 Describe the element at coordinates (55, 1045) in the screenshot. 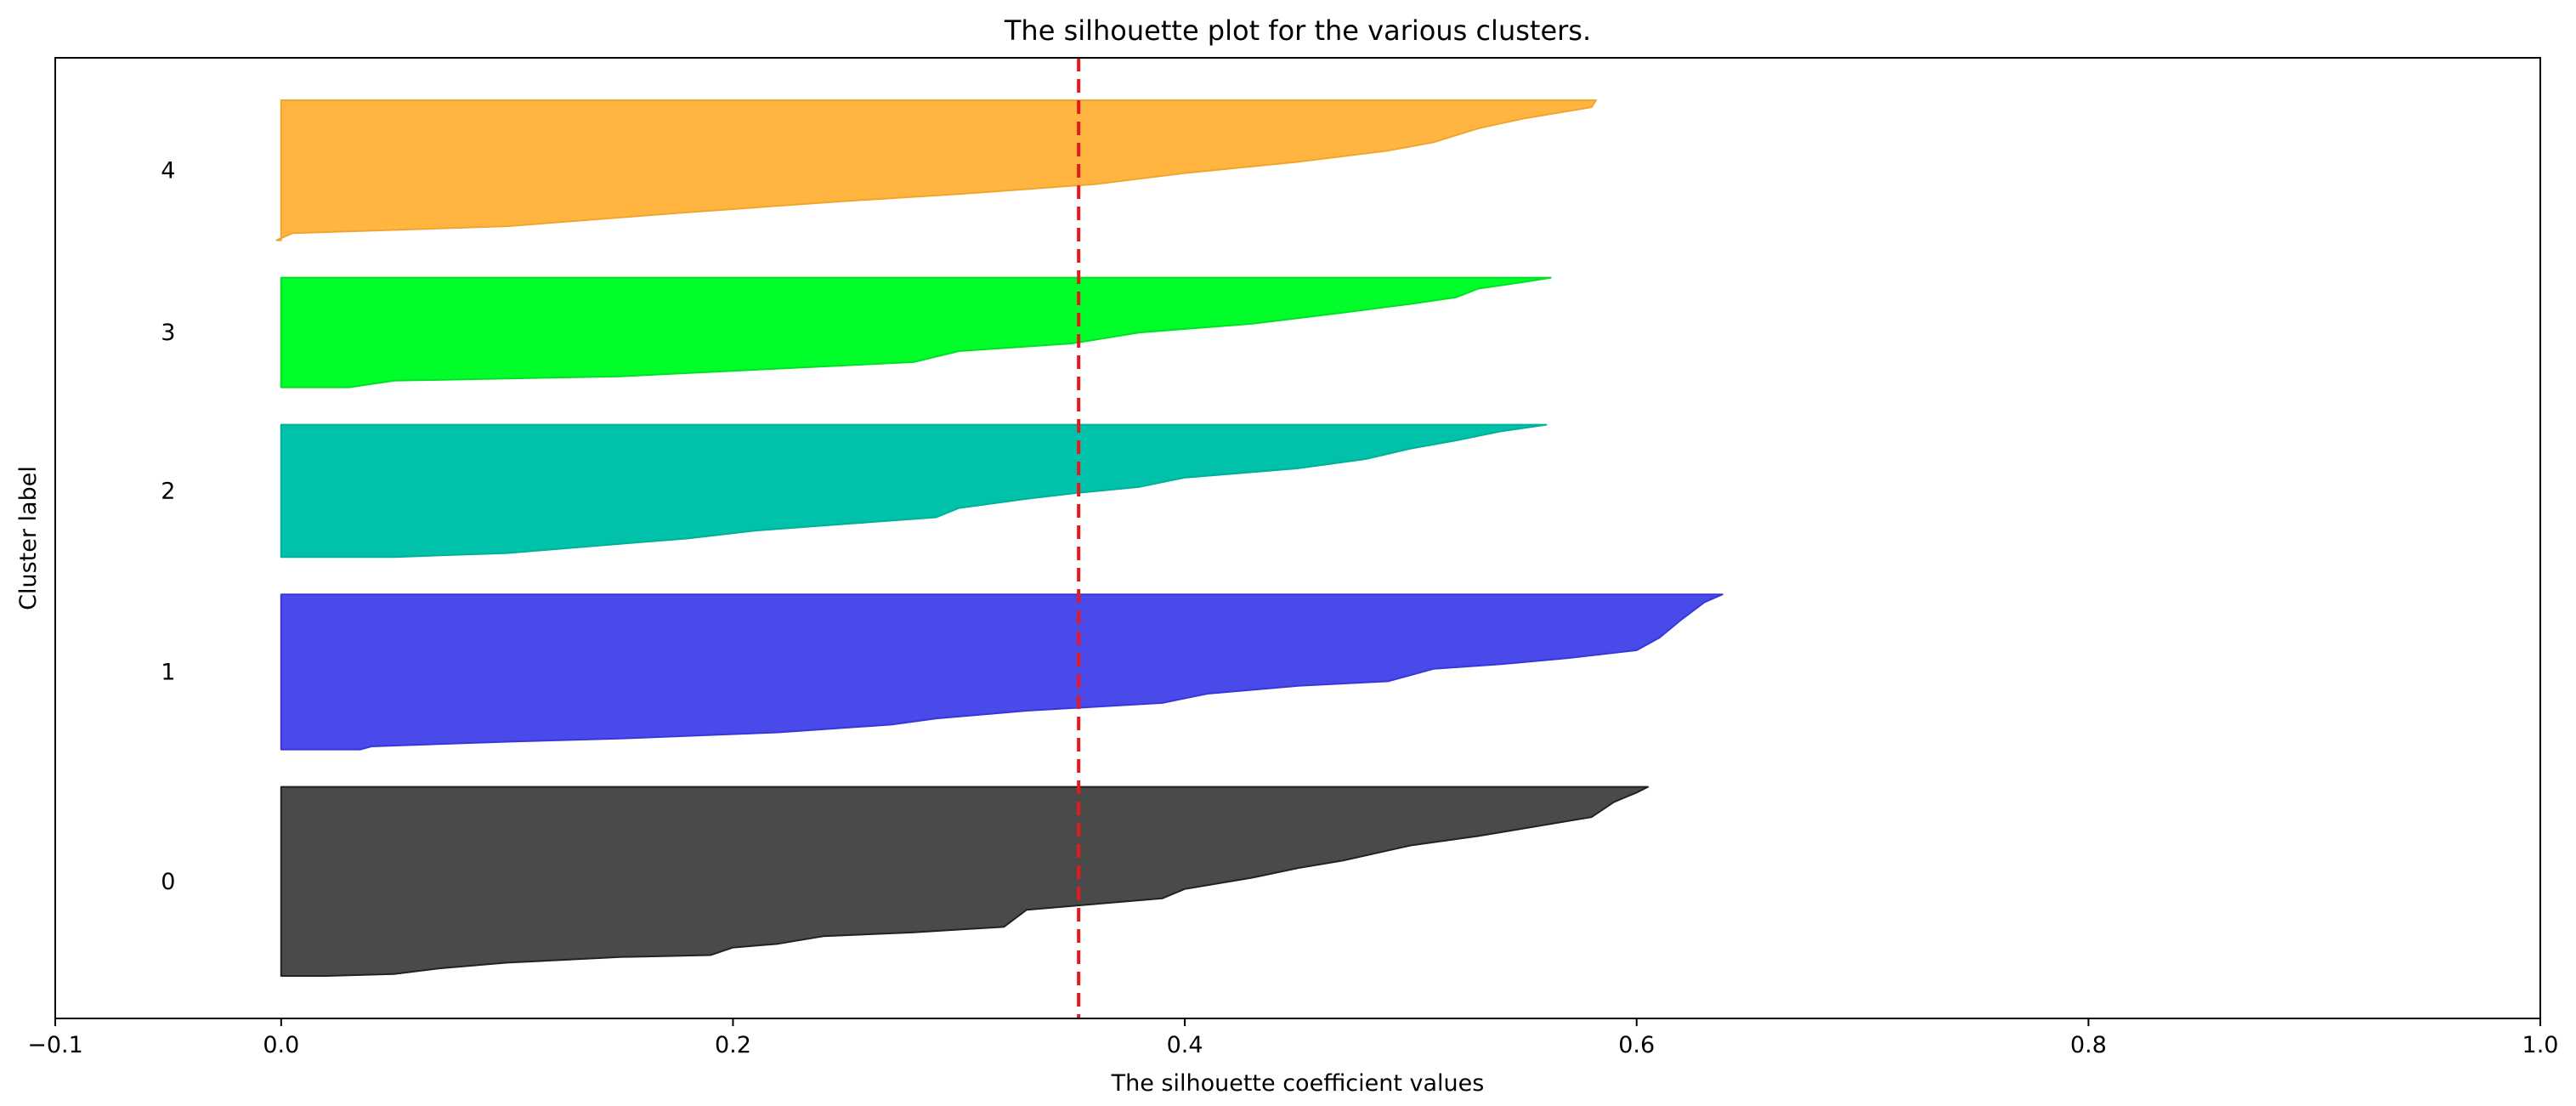

I see `x-tick-label: −0.1` at that location.